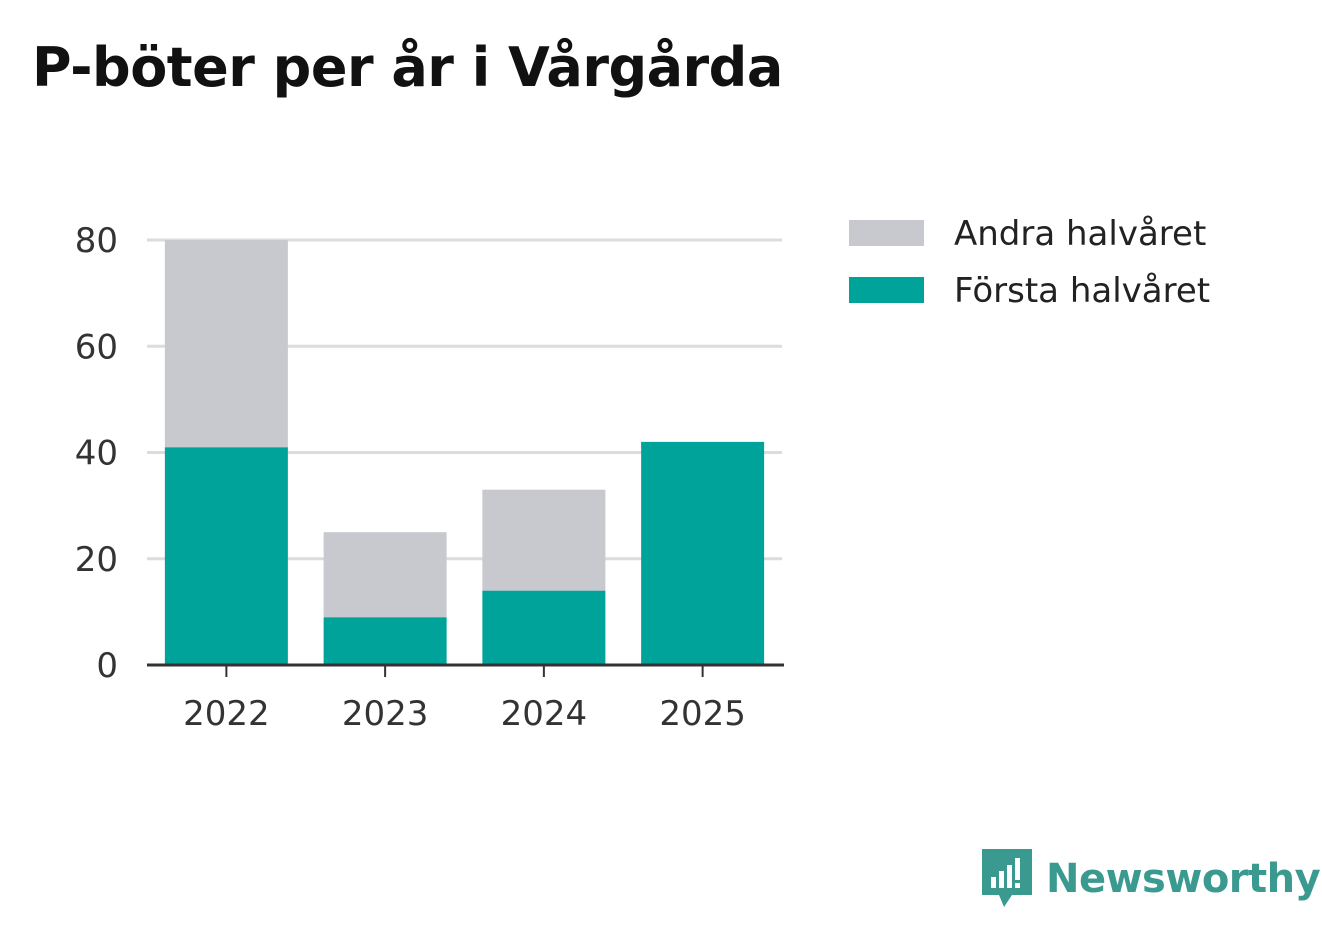 The width and height of the screenshot is (1322, 939). Describe the element at coordinates (702, 714) in the screenshot. I see `x-tick-label-2025: 2025` at that location.